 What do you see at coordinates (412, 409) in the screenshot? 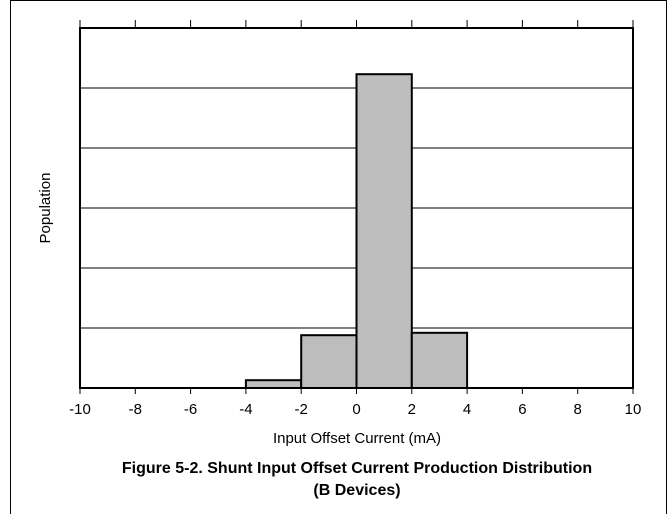
I see `x-tick-label: 2` at bounding box center [412, 409].